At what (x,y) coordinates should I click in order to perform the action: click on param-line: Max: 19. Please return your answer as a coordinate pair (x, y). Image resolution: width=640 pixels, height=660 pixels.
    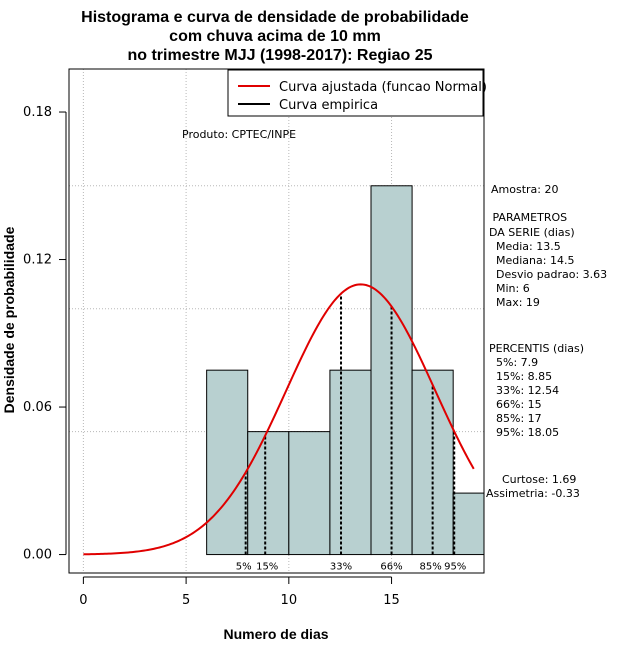
    Looking at the image, I should click on (514, 302).